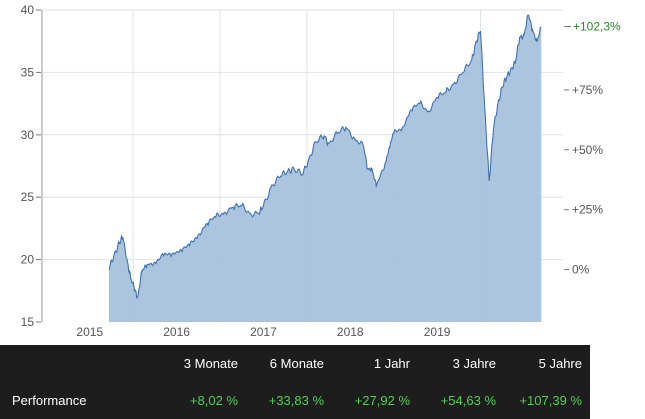 The width and height of the screenshot is (645, 419). I want to click on current-value-marker: +102,3%, so click(592, 26).